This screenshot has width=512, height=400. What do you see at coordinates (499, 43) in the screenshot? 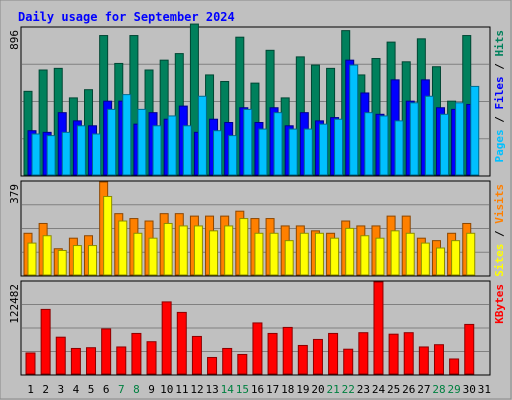
I see `axis-label-hits: Hits` at bounding box center [499, 43].